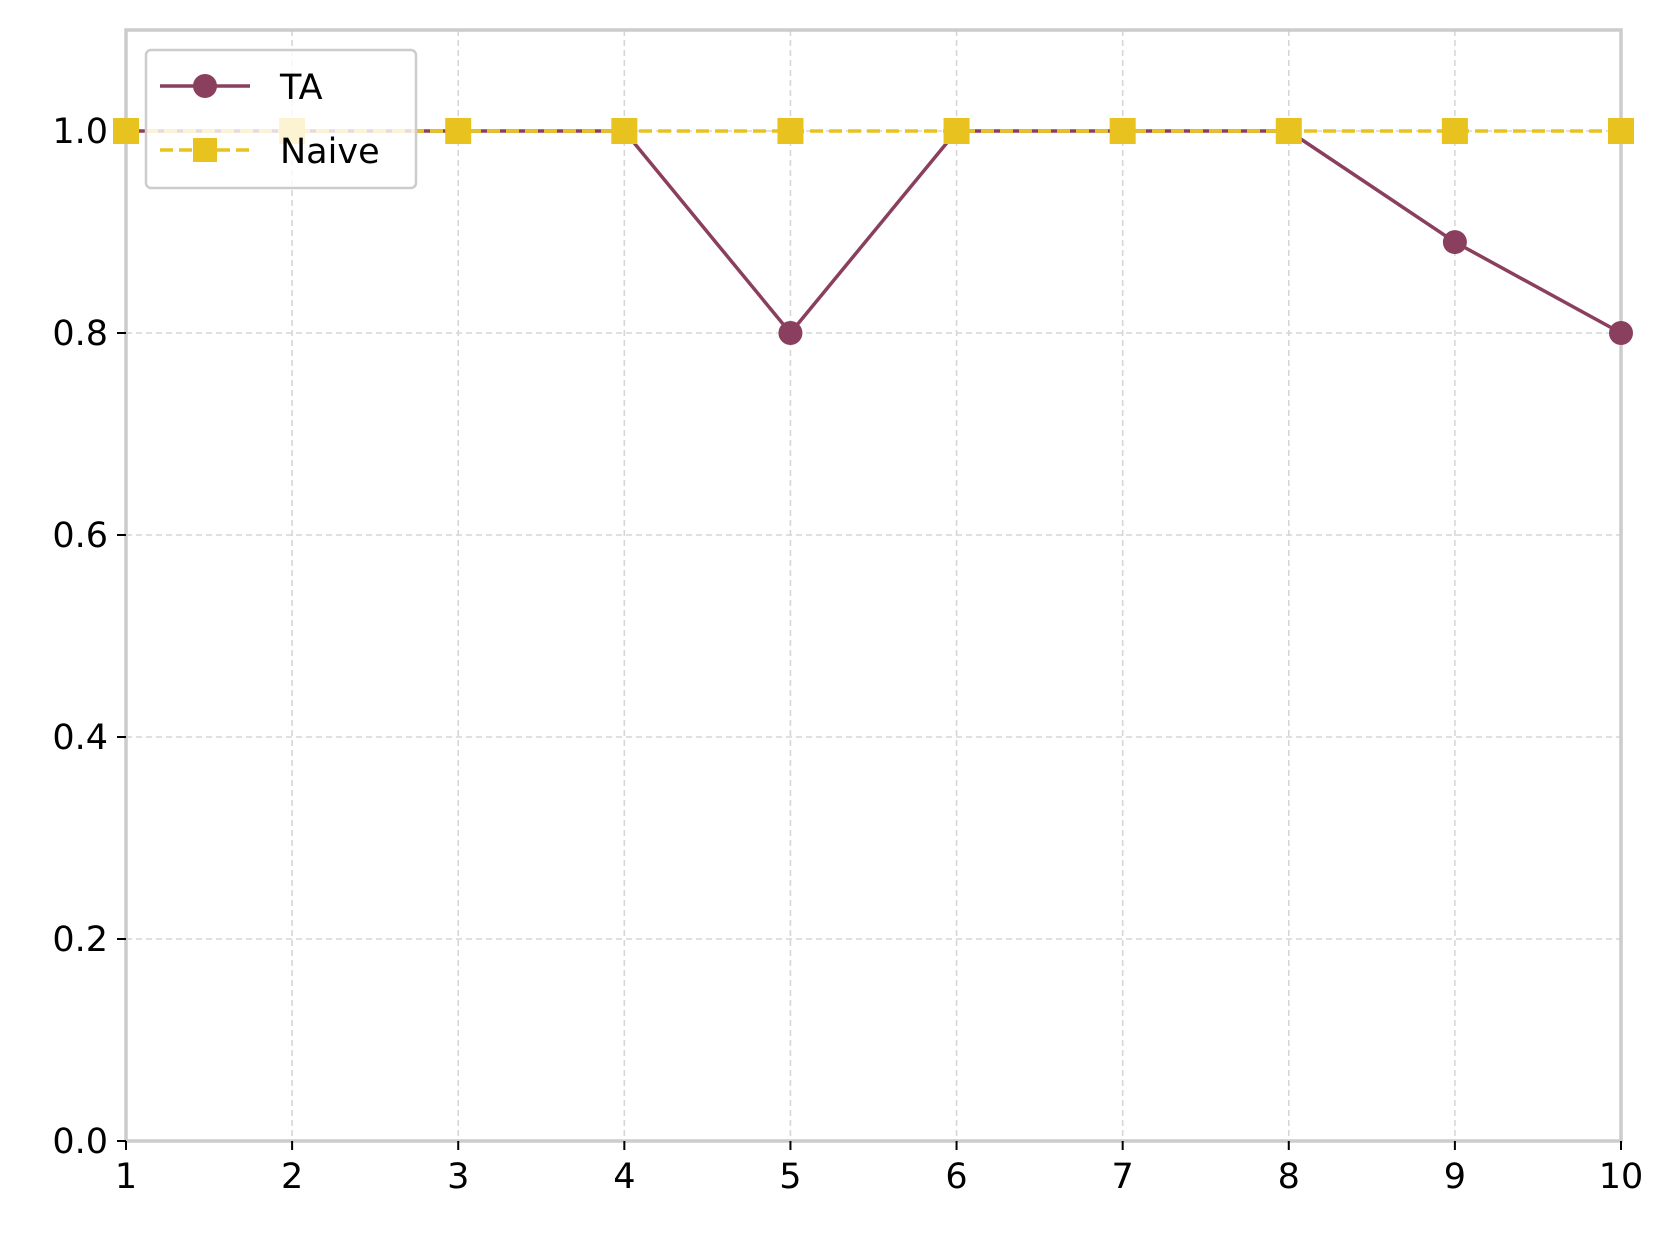 This screenshot has height=1239, width=1670. I want to click on y-tick-label: 0.0, so click(80, 1142).